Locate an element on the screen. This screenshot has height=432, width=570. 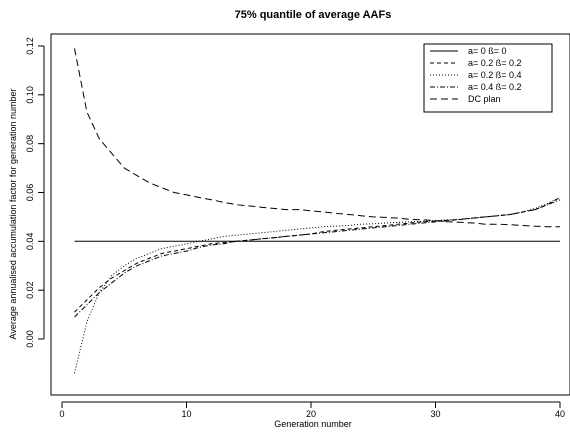
legend-label: a= 0.4 ß= 0.2 is located at coordinates (495, 87).